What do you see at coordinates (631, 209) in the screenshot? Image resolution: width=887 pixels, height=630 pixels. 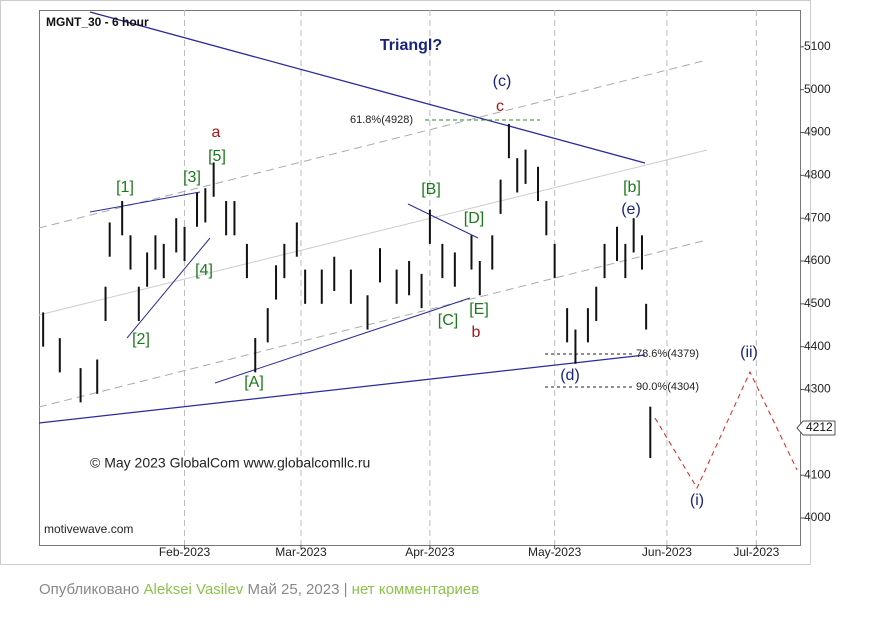 I see `wave-label: (e)` at bounding box center [631, 209].